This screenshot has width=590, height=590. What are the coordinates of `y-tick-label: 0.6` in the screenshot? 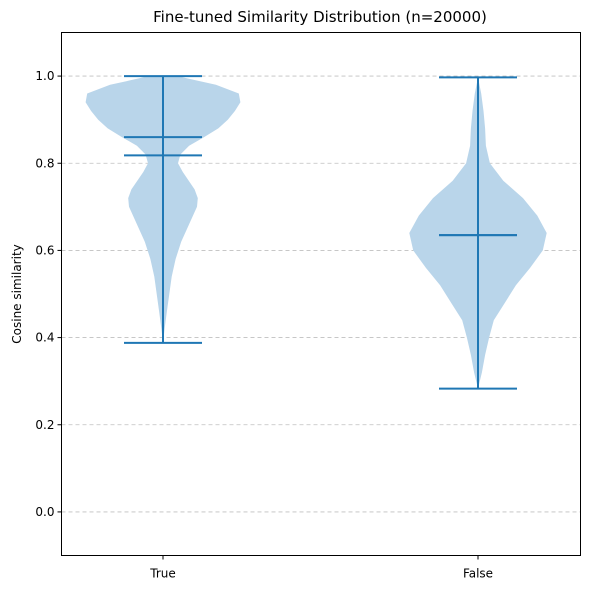 It's located at (44, 250).